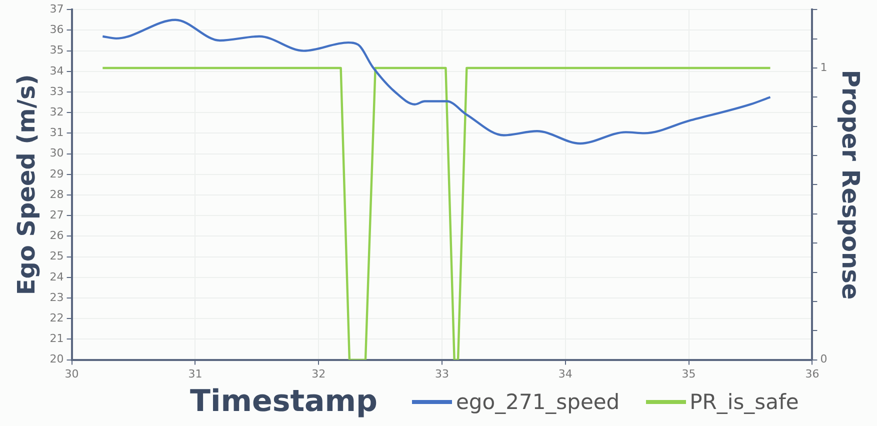 This screenshot has height=426, width=877. What do you see at coordinates (26, 185) in the screenshot?
I see `y-axis-title: Ego Speed (m/s)` at bounding box center [26, 185].